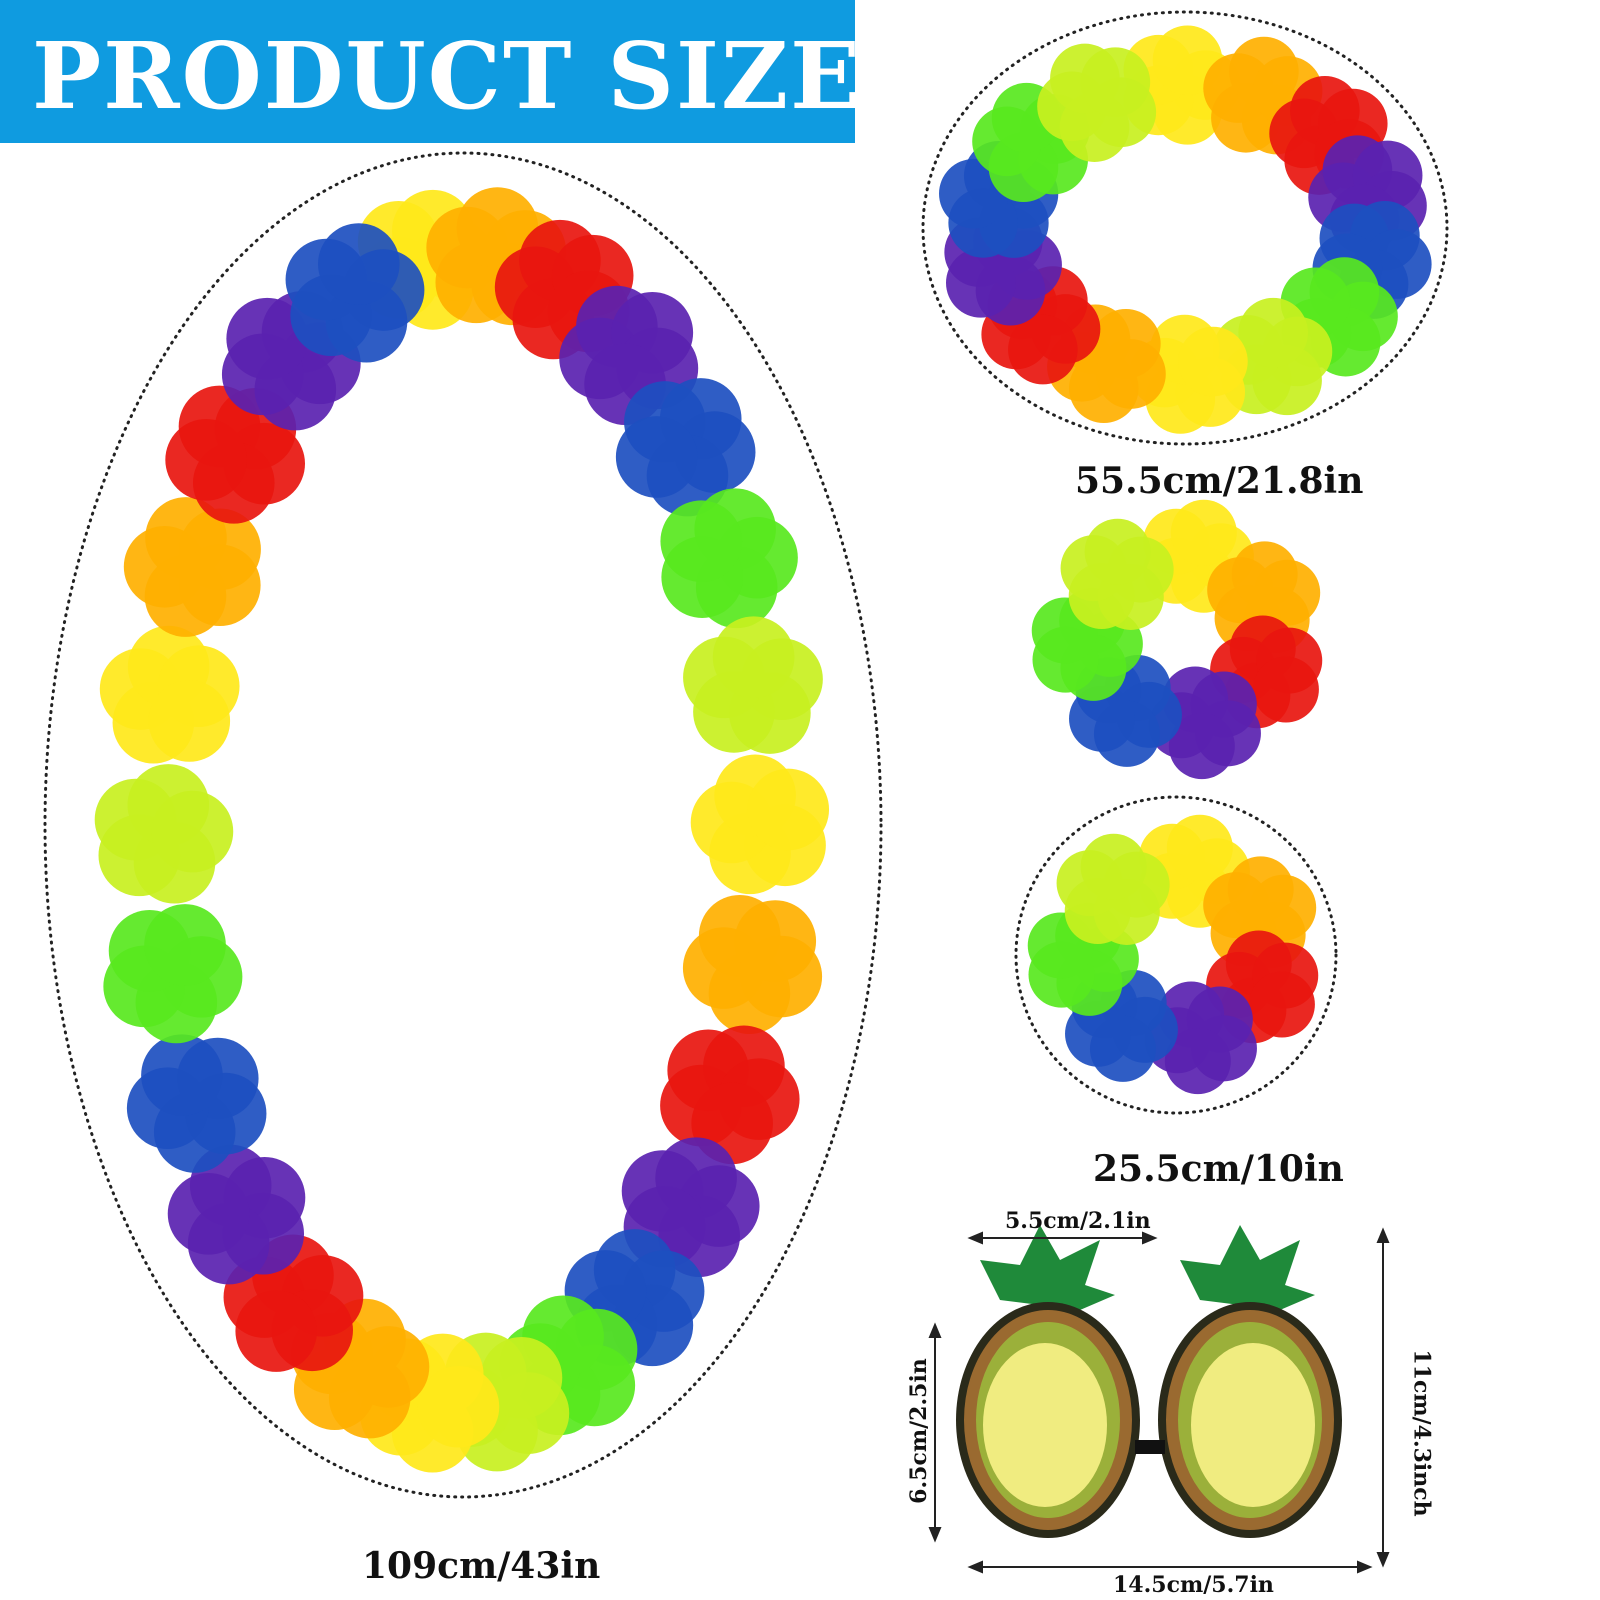 The height and width of the screenshot is (1600, 1600). I want to click on wristband-size-label: 25.5cm/10in, so click(1218, 1169).